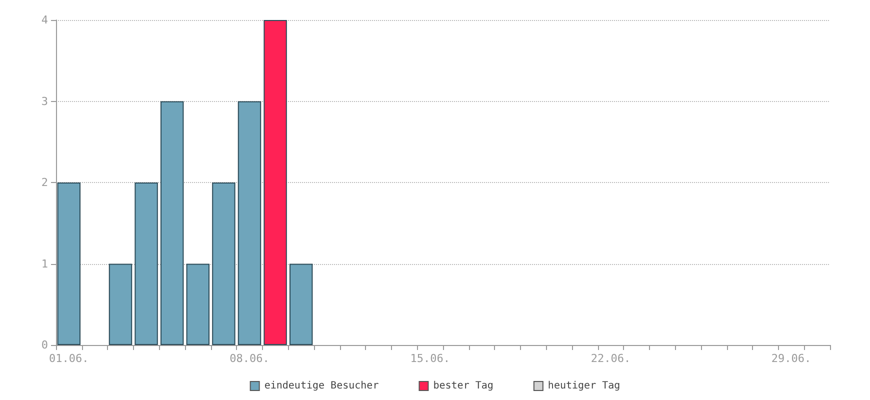  Describe the element at coordinates (791, 358) in the screenshot. I see `x-tick-label: 29.06.` at that location.